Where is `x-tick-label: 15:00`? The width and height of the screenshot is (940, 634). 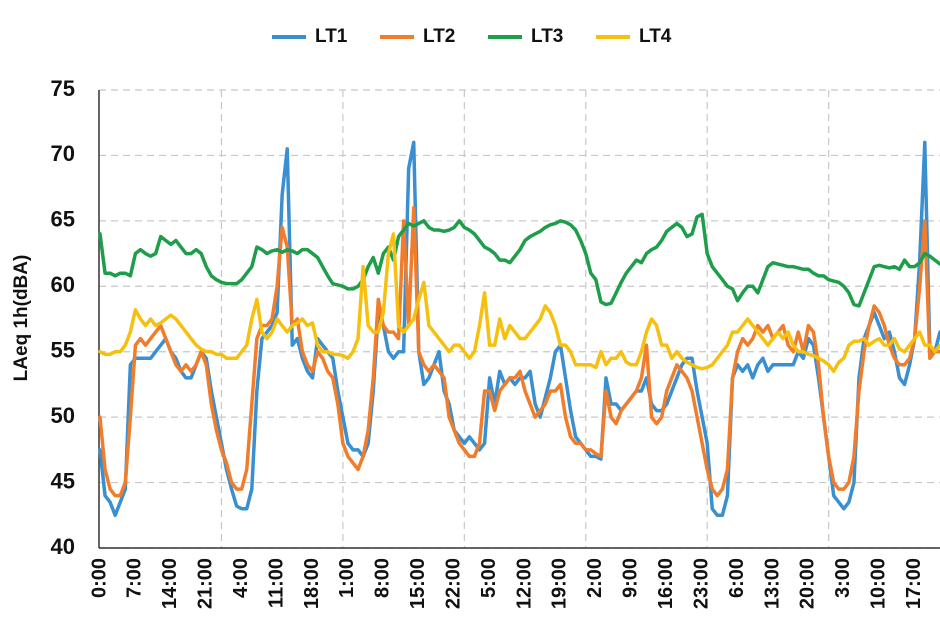
x-tick-label: 15:00 is located at coordinates (418, 583).